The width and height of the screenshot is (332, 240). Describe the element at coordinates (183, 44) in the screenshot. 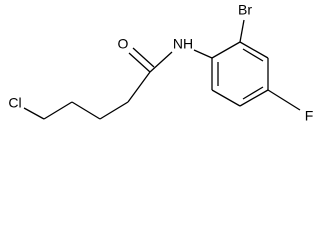

I see `atom-label: NH` at that location.